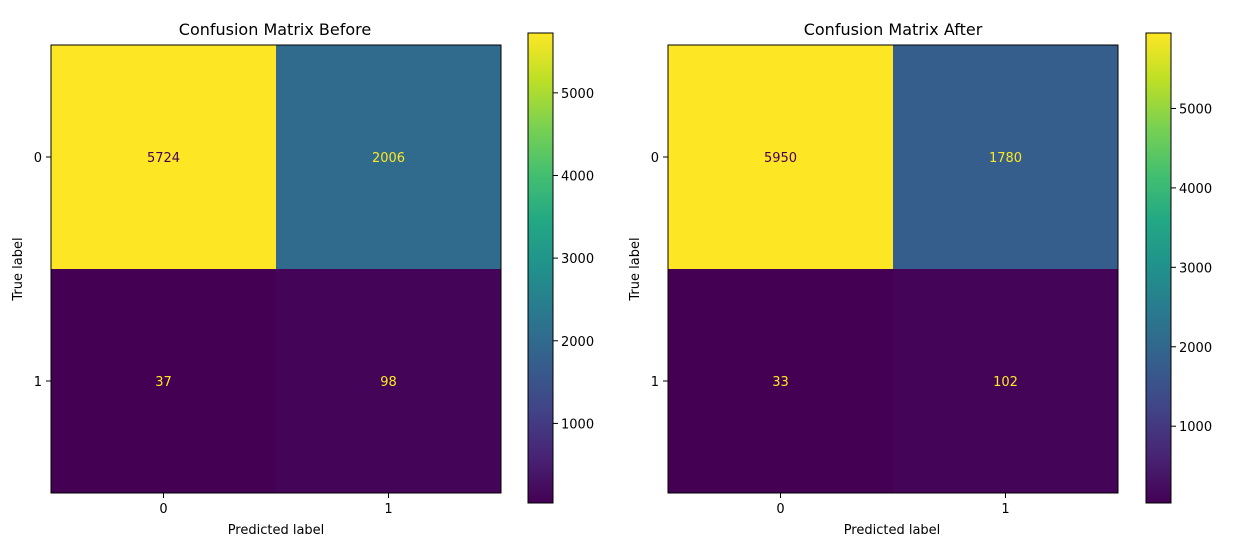 Image resolution: width=1235 pixels, height=550 pixels. I want to click on cell-value-label: 37, so click(163, 382).